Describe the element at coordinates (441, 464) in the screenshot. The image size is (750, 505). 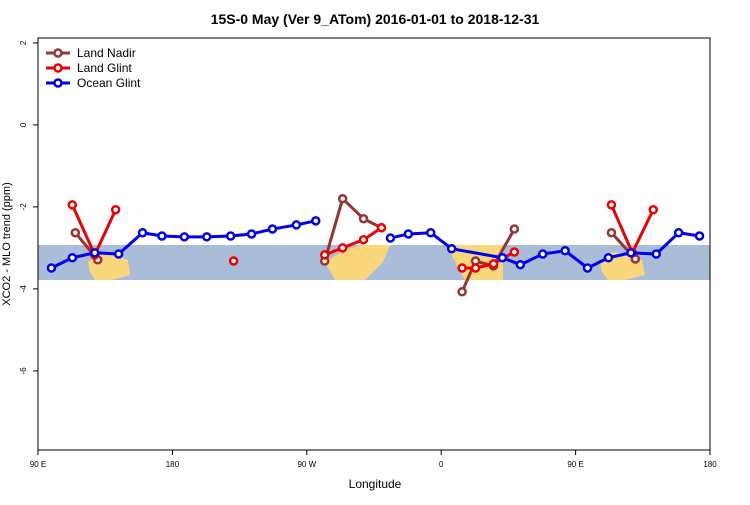
I see `x-tick-label: 0` at that location.